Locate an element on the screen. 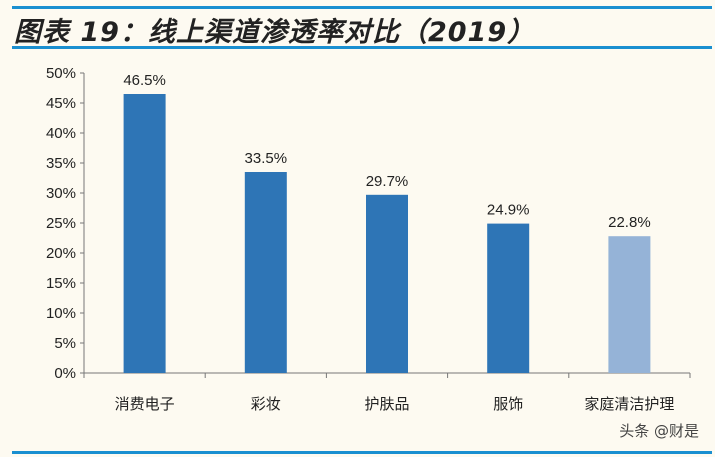 Image resolution: width=715 pixels, height=457 pixels. y-tick-label: 10% is located at coordinates (61, 313).